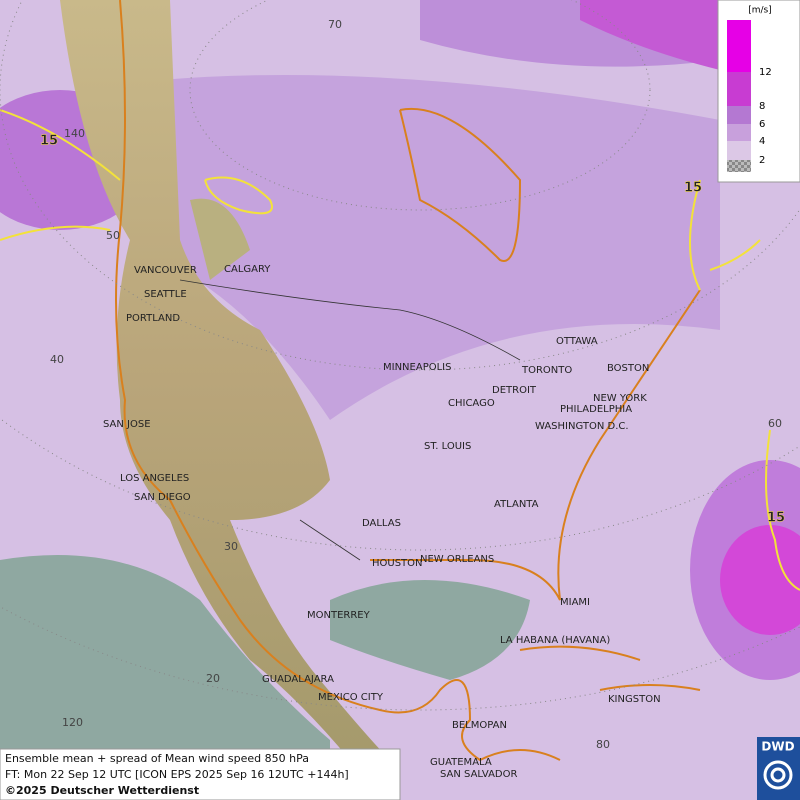 The image size is (800, 800). Describe the element at coordinates (479, 725) in the screenshot. I see `city-label: BELMOPAN` at that location.